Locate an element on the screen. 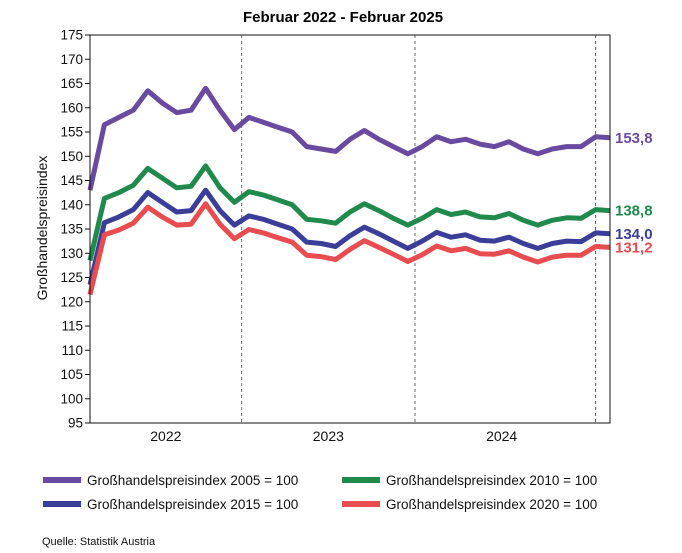 The height and width of the screenshot is (553, 682). y-tick-label: 165 is located at coordinates (71, 83).